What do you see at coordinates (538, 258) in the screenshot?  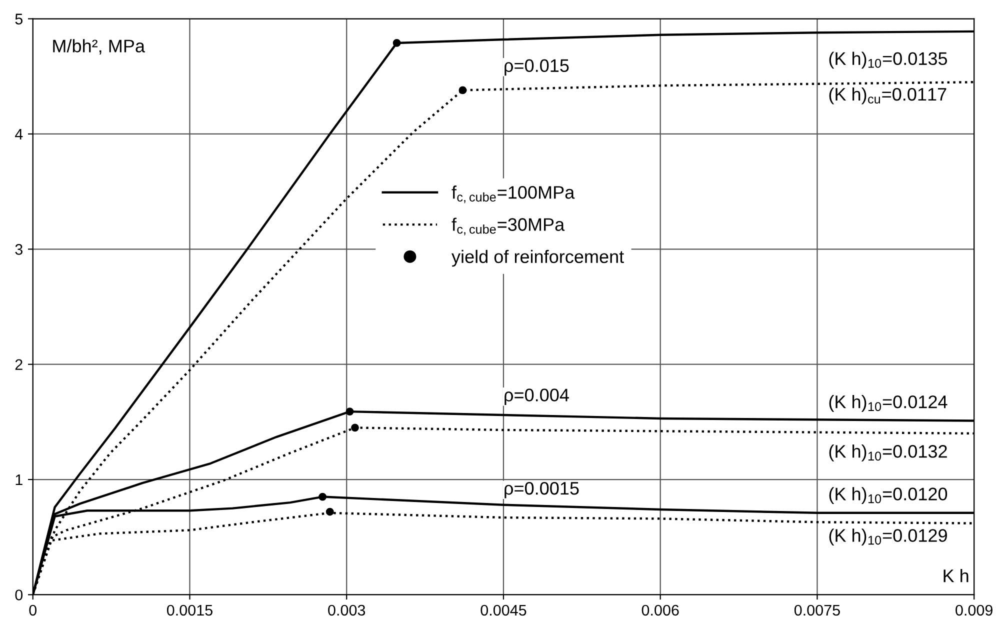 I see `legend-label: yield of reinforcement` at bounding box center [538, 258].